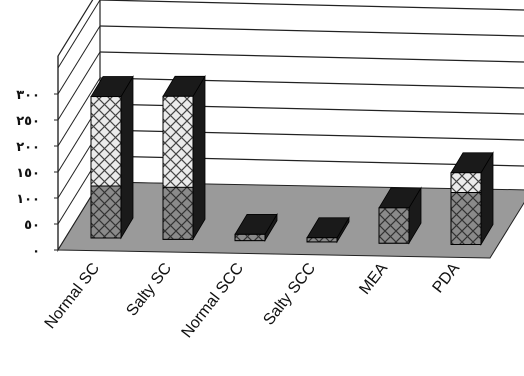 The height and width of the screenshot is (376, 524). What do you see at coordinates (212, 300) in the screenshot?
I see `x-category-label: Normal SCC` at bounding box center [212, 300].